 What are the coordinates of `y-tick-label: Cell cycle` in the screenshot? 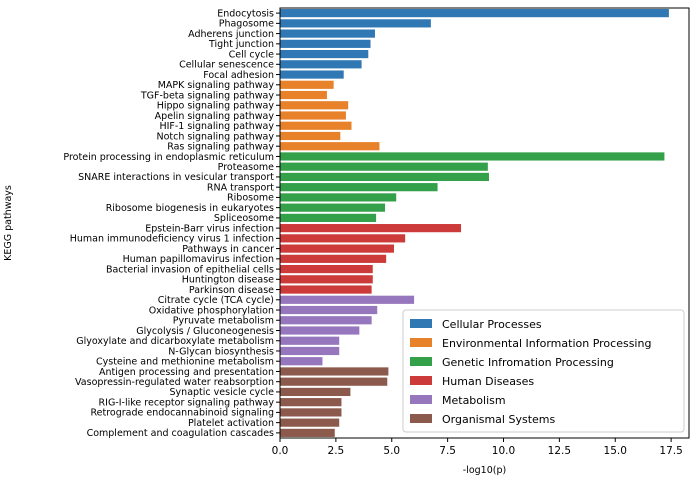 It's located at (251, 54).